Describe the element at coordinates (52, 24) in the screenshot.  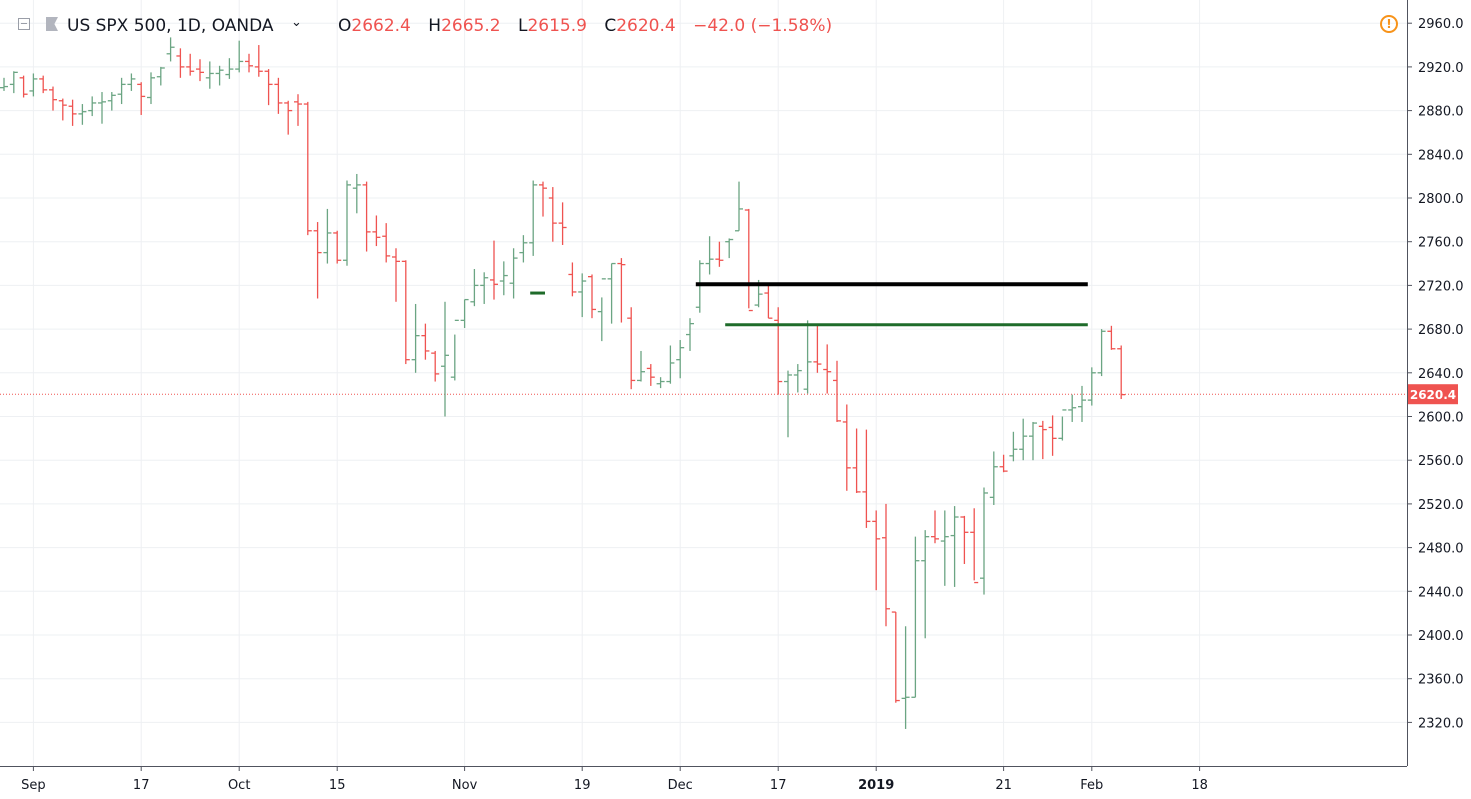
I see `flag-icon` at that location.